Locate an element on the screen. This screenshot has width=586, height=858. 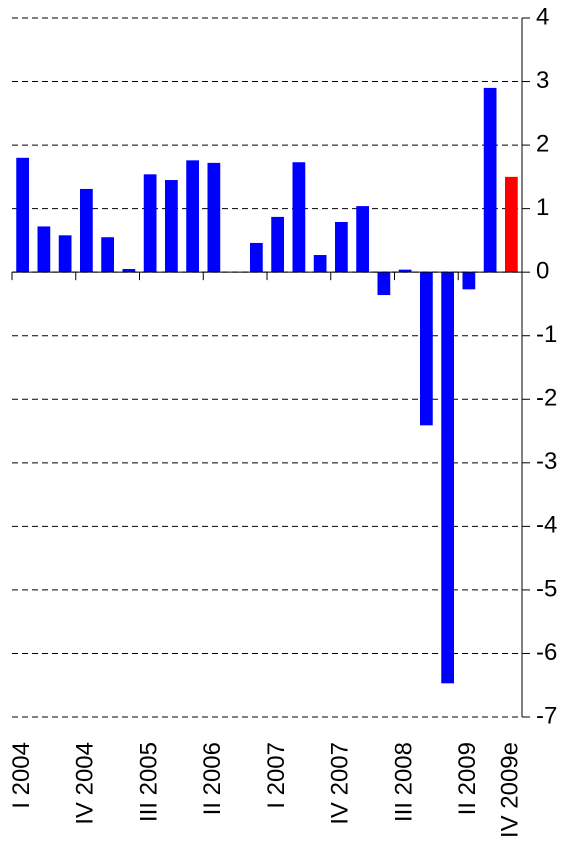
y-tick-label: -5 is located at coordinates (546, 588).